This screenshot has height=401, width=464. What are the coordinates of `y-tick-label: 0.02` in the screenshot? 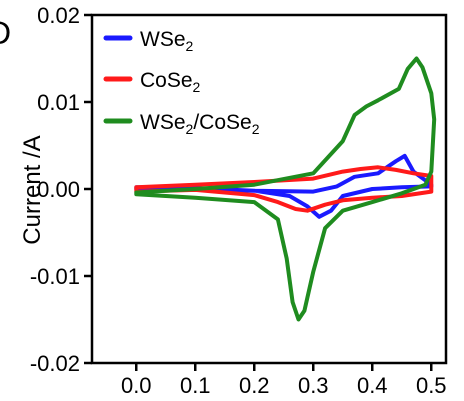 It's located at (58, 15).